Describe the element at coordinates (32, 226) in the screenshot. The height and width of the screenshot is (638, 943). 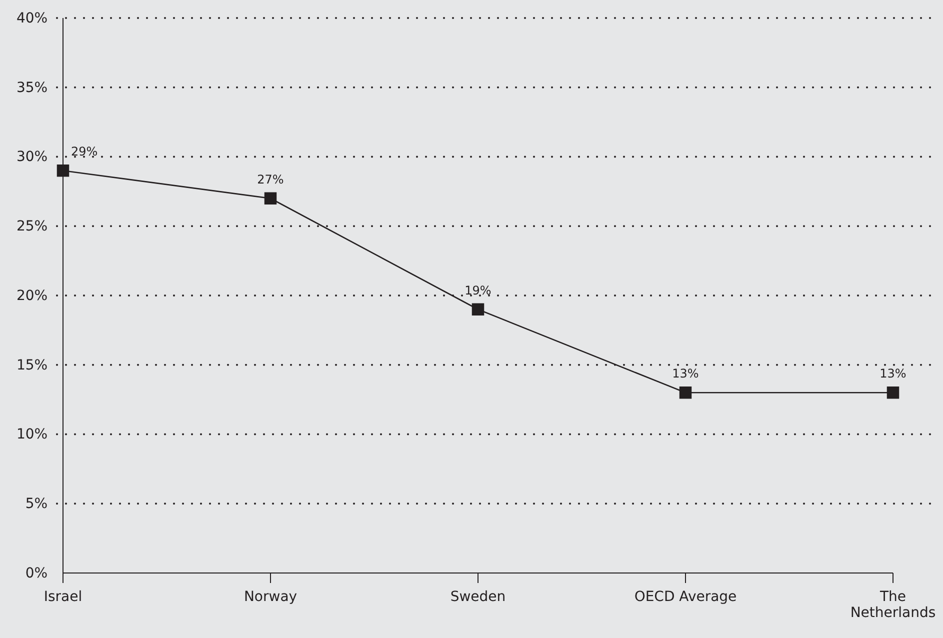
I see `y-tick-label: 25%` at that location.